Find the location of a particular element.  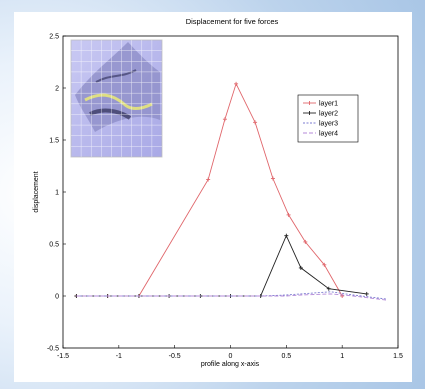

y-axis-ticks: -0.5 0 0.5 1 1.5 2 2.5 is located at coordinates (56, 193).